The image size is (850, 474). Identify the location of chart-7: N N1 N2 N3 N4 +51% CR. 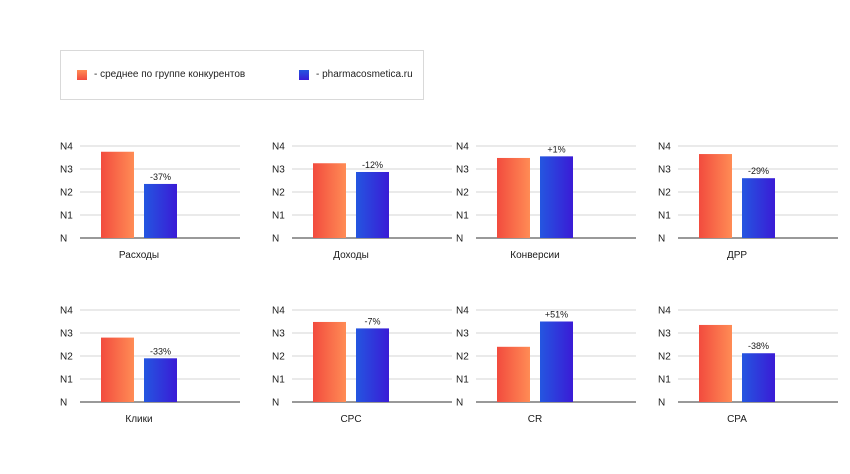
(546, 369).